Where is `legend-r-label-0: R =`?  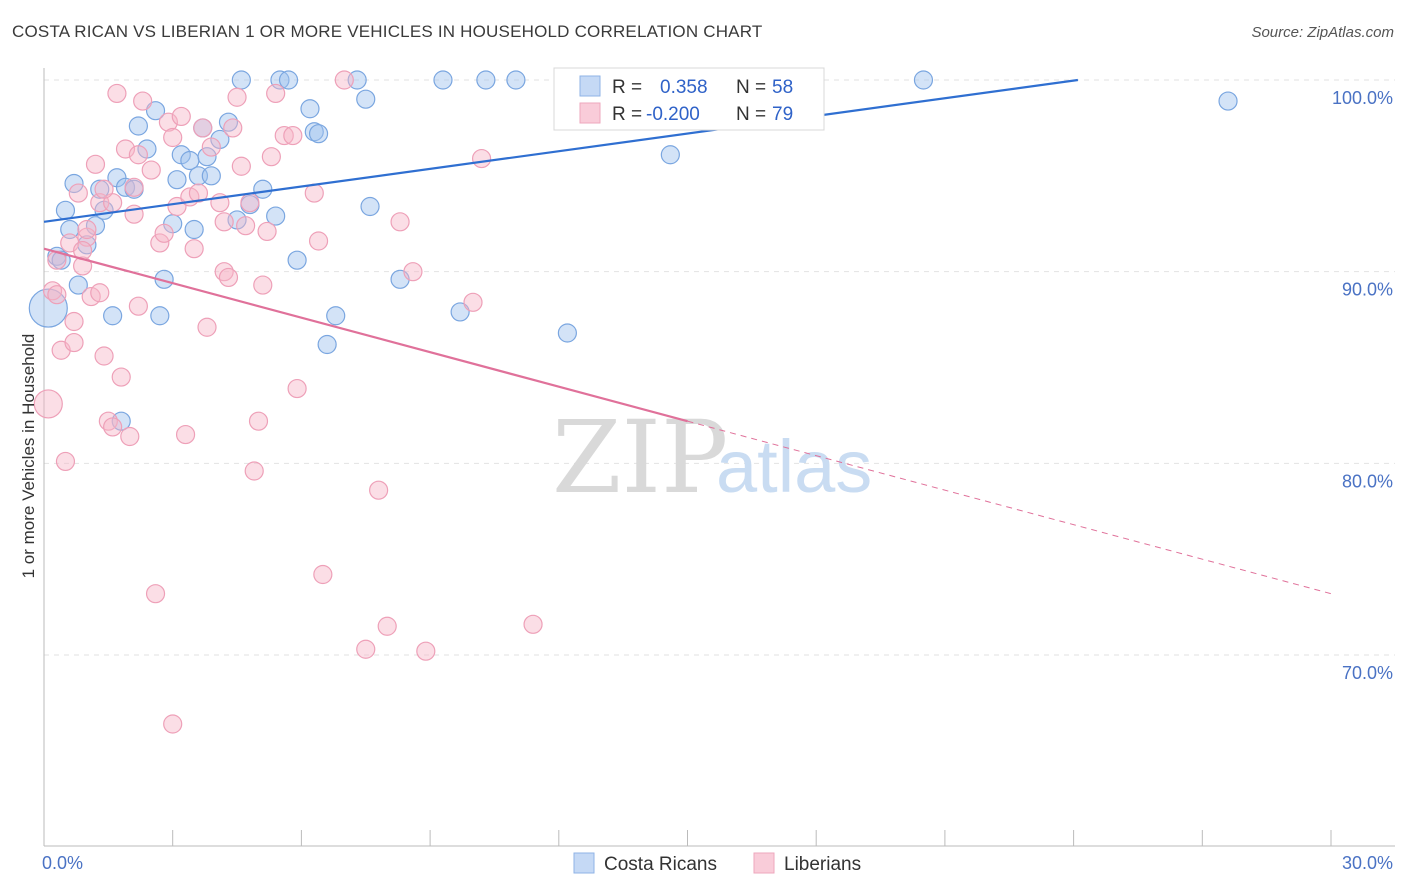
legend-r-label-0: R = is located at coordinates (627, 87).